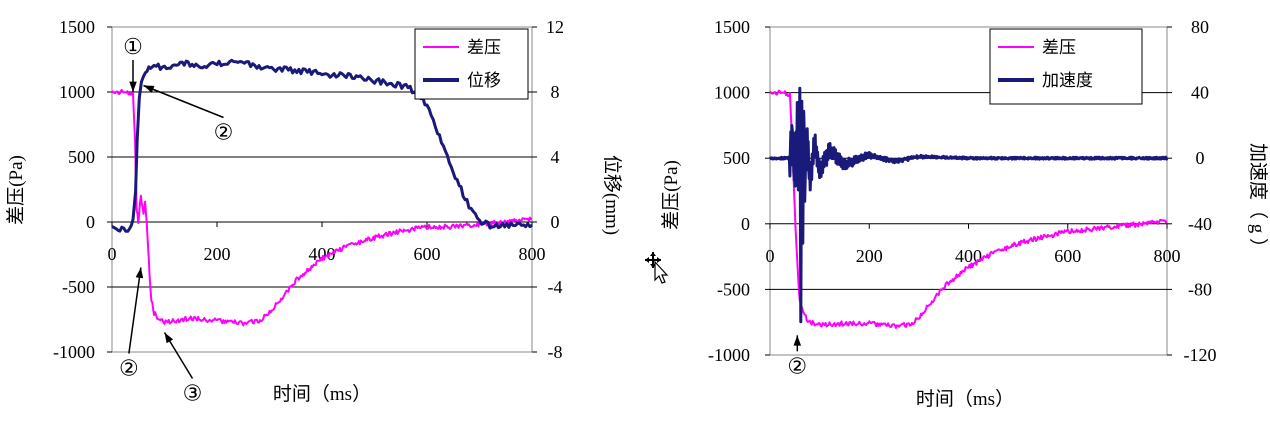 This screenshot has width=1270, height=423. Describe the element at coordinates (1200, 224) in the screenshot. I see `y-right-tick-label: -40` at that location.